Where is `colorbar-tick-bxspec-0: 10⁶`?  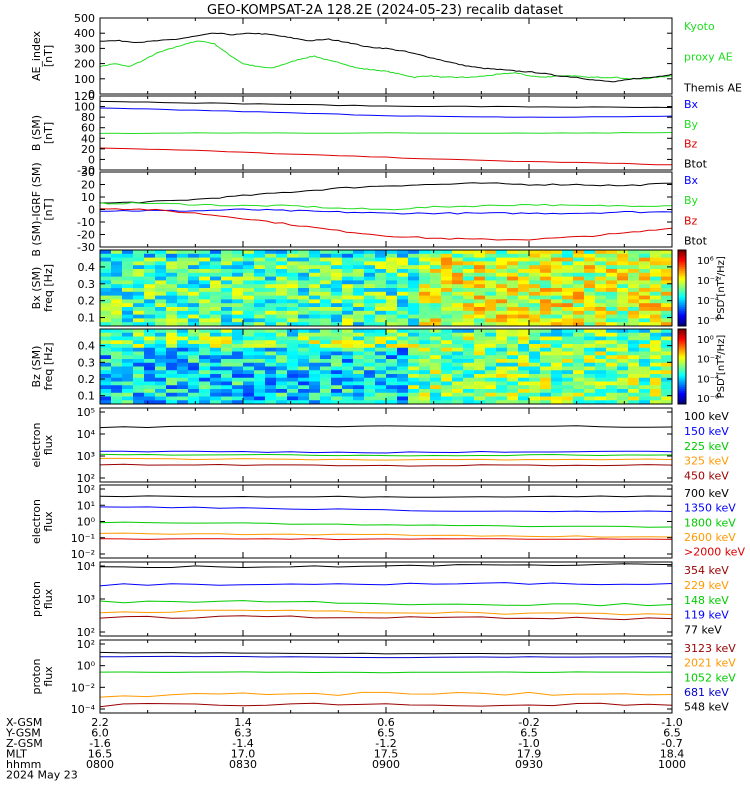 colorbar-tick-bxspec-0: 10⁶ is located at coordinates (705, 261).